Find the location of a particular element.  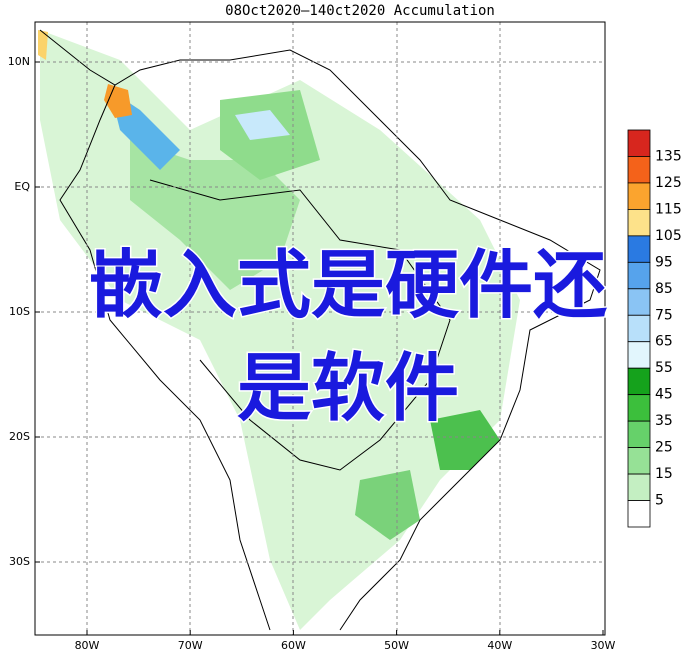

colorbar-label: 105 is located at coordinates (668, 236).